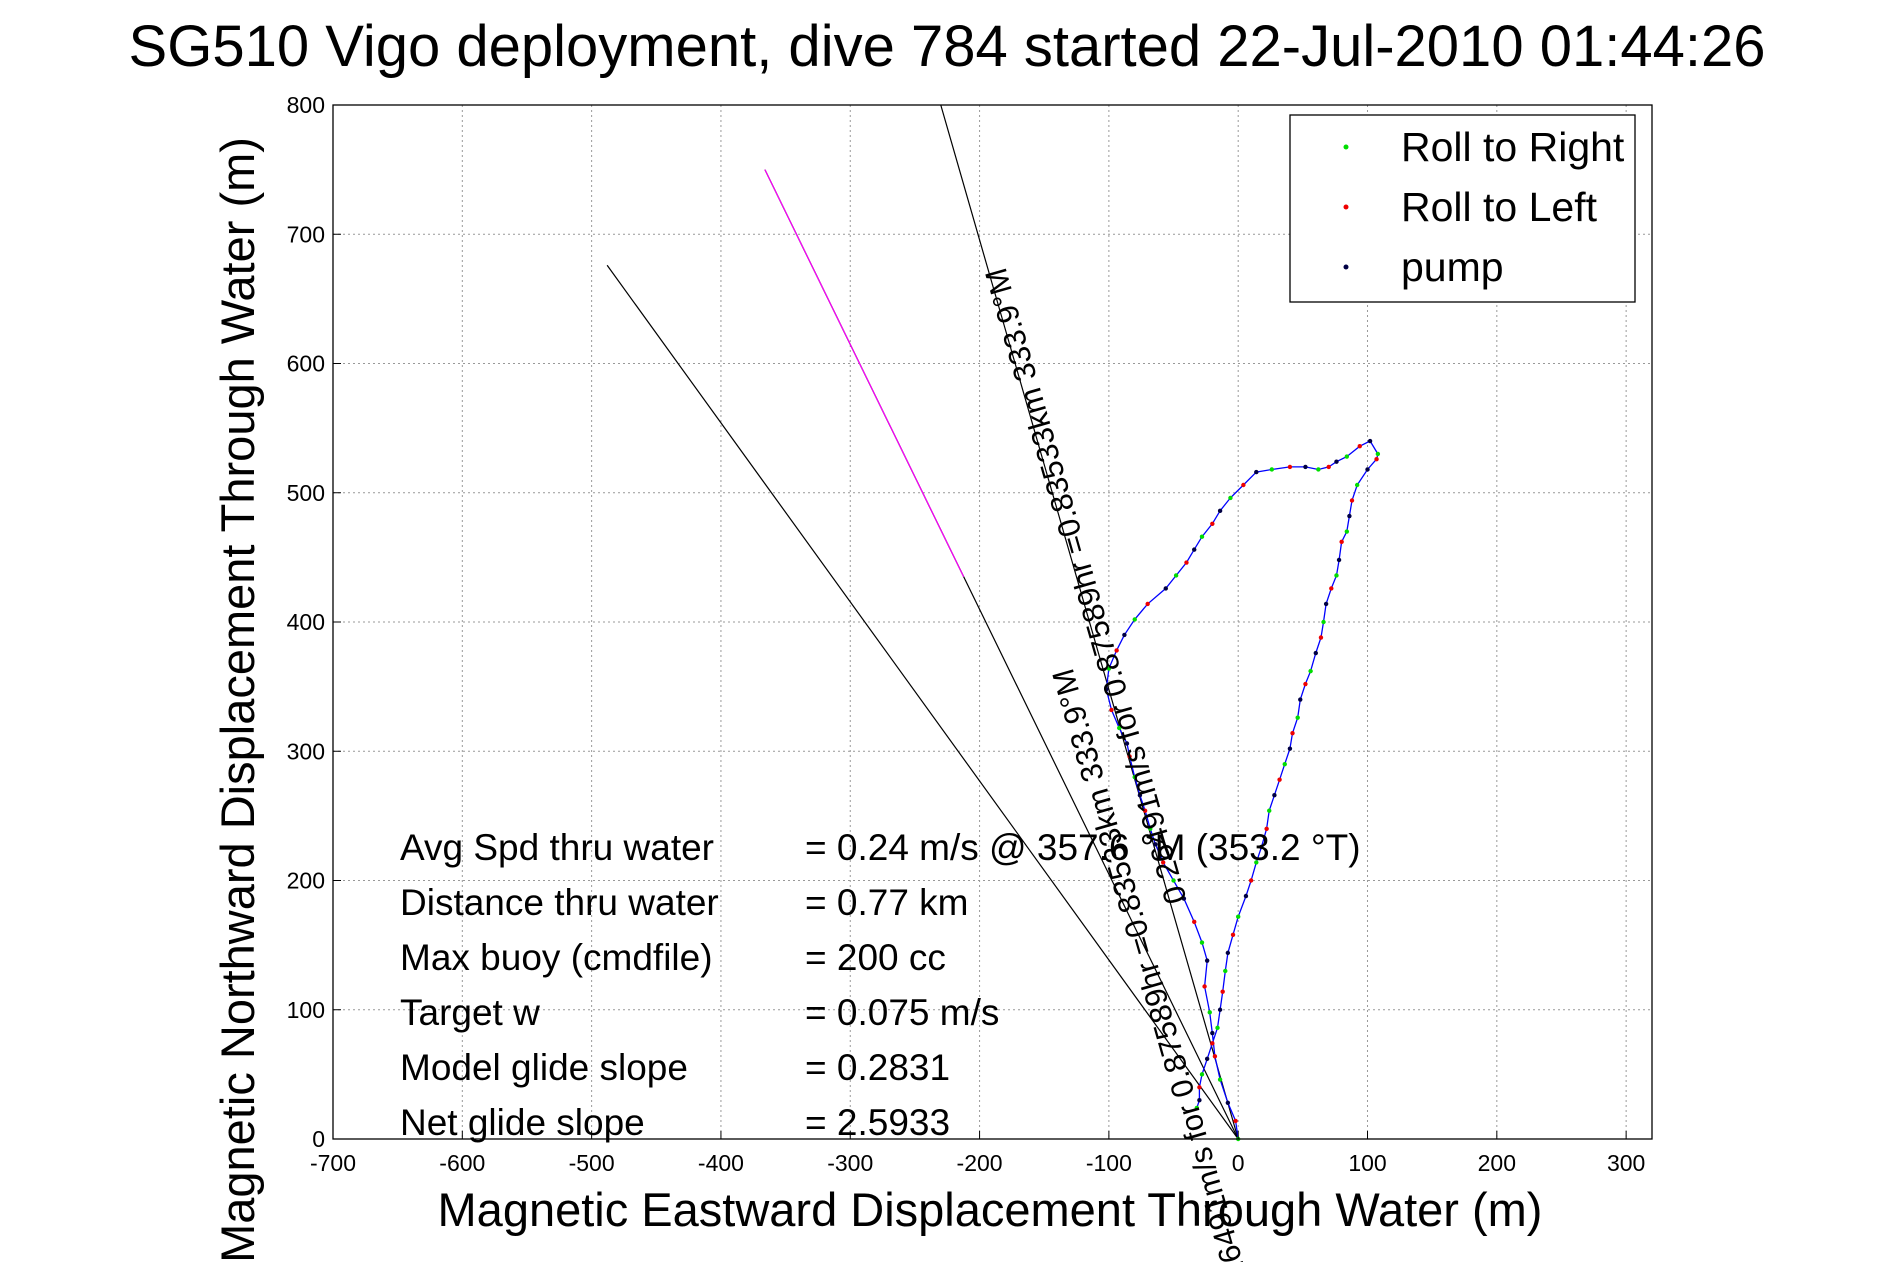 This screenshot has height=1262, width=1891. What do you see at coordinates (877, 1122) in the screenshot?
I see `stat-value: = 2.5933` at bounding box center [877, 1122].